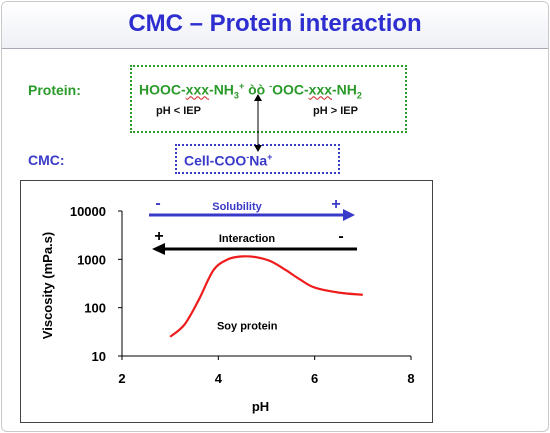  Describe the element at coordinates (158, 236) in the screenshot. I see `interaction-plus: +` at that location.